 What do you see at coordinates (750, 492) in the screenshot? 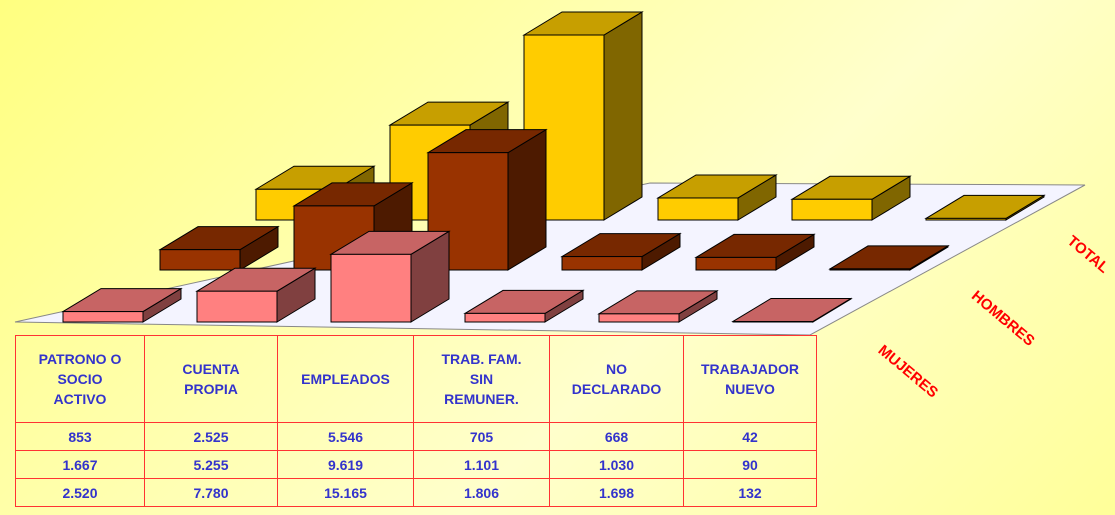
I see `value-cell: 132` at bounding box center [750, 492].